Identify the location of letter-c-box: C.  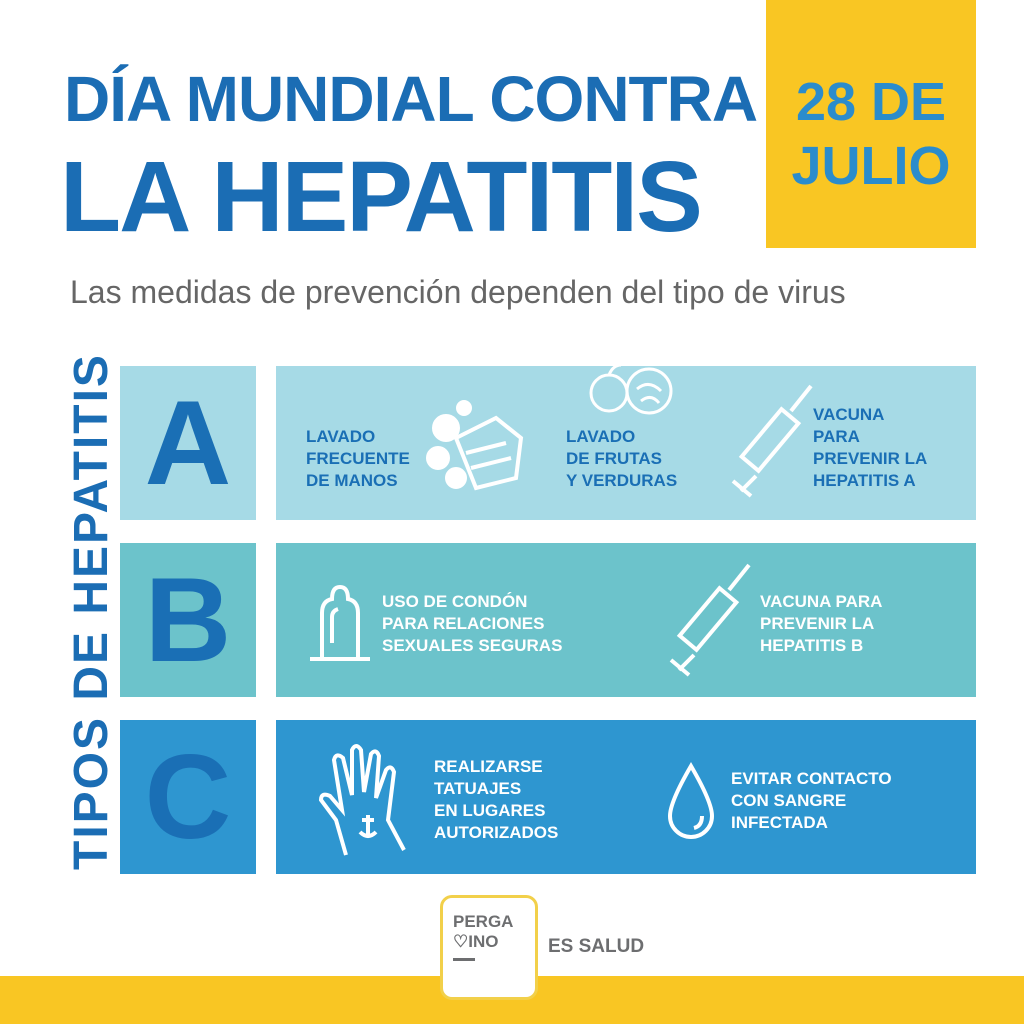
(188, 797).